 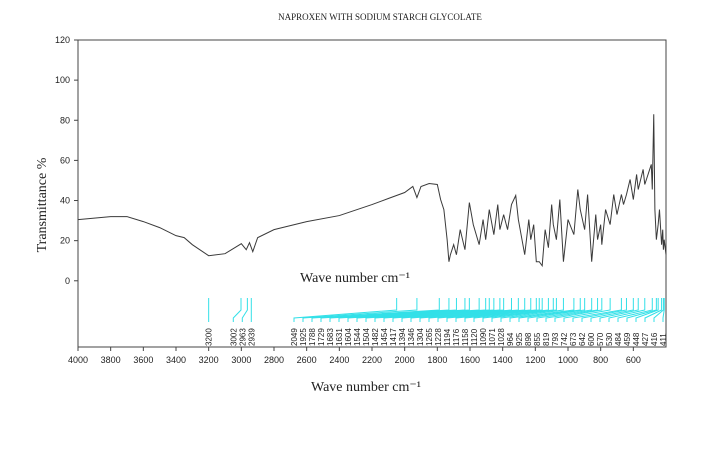 I want to click on peak-label: 1176, so click(x=456, y=337).